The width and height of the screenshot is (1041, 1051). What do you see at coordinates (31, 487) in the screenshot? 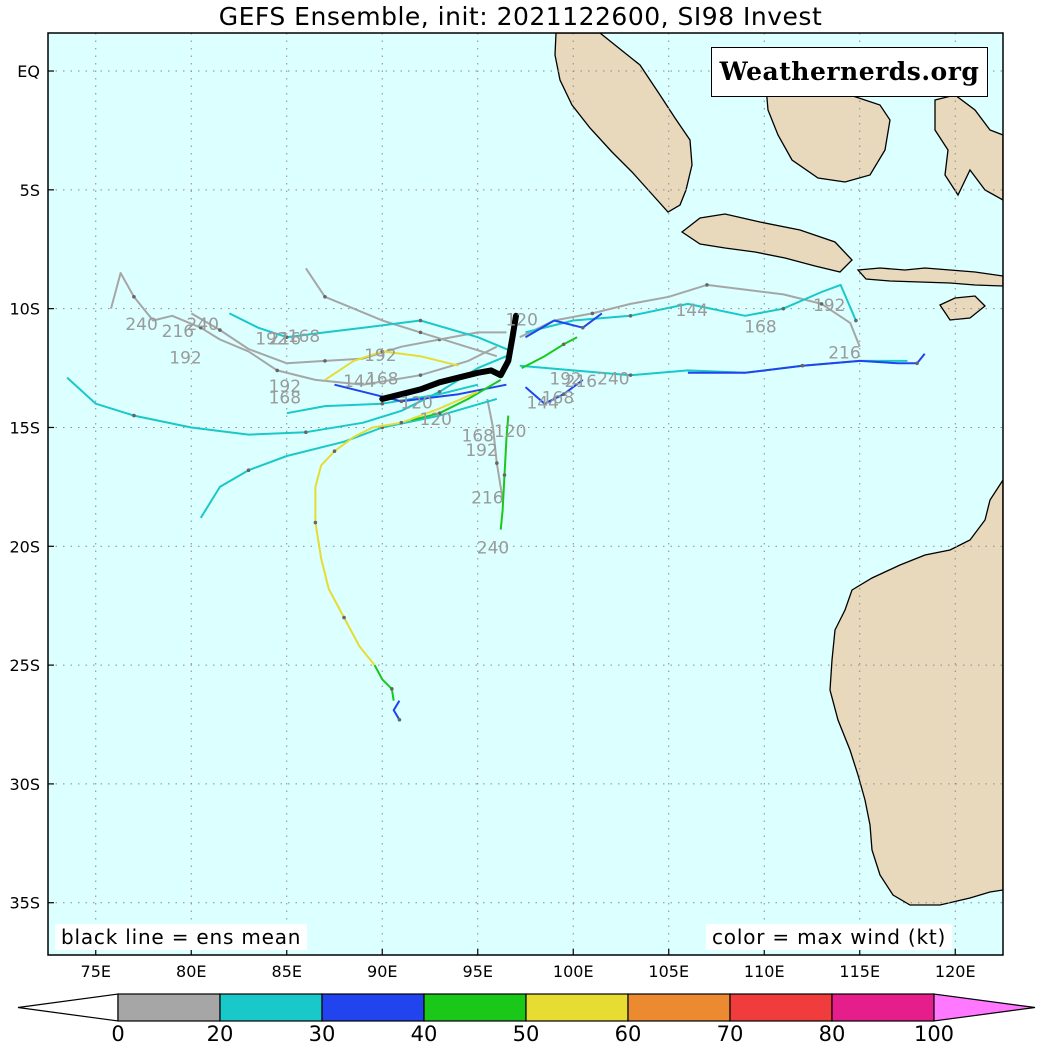
I see `latitude-axis: EQ 5S 10S 15S 20S 25S 30S 35S` at bounding box center [31, 487].